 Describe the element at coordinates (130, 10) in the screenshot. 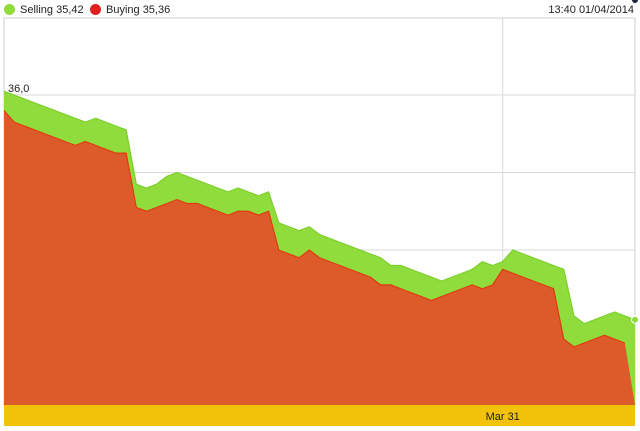

I see `legend-item-buying: Buying 35,36` at that location.